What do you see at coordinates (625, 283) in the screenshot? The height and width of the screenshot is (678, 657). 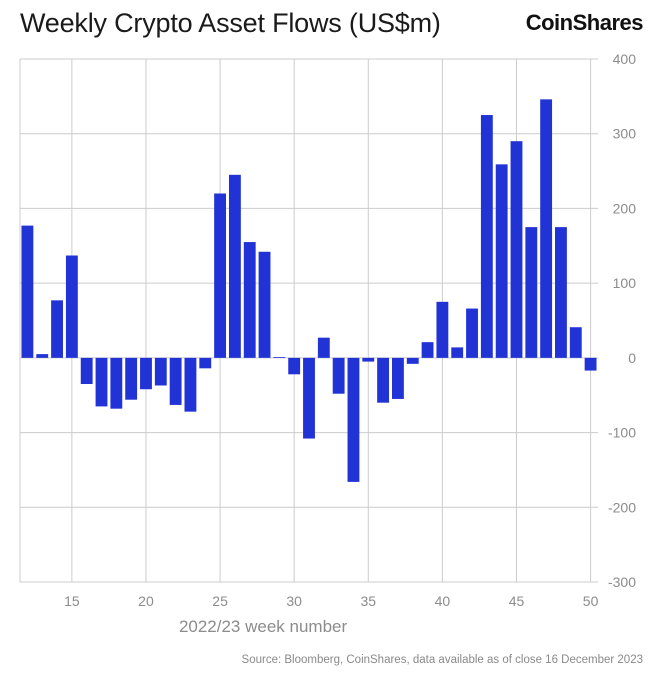 I see `y-tick-label: 100` at bounding box center [625, 283].